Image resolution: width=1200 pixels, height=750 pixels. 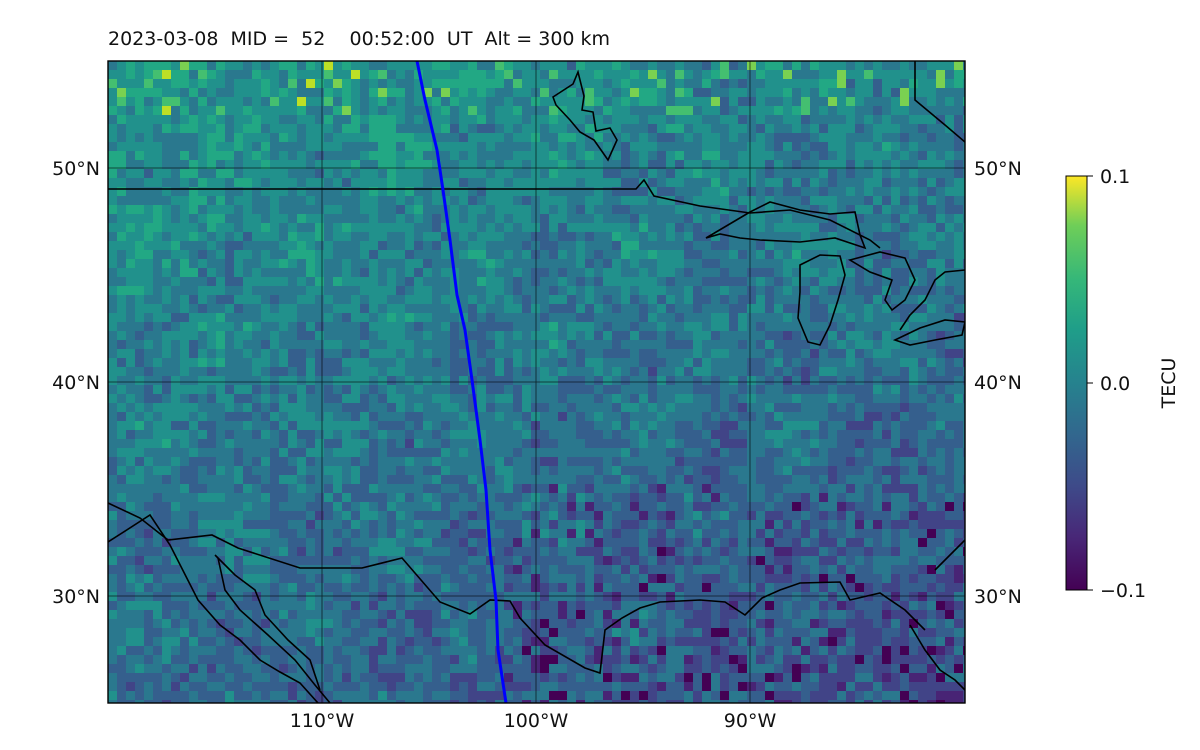 I want to click on lat-label-40n-right: 40°N, so click(x=998, y=383).